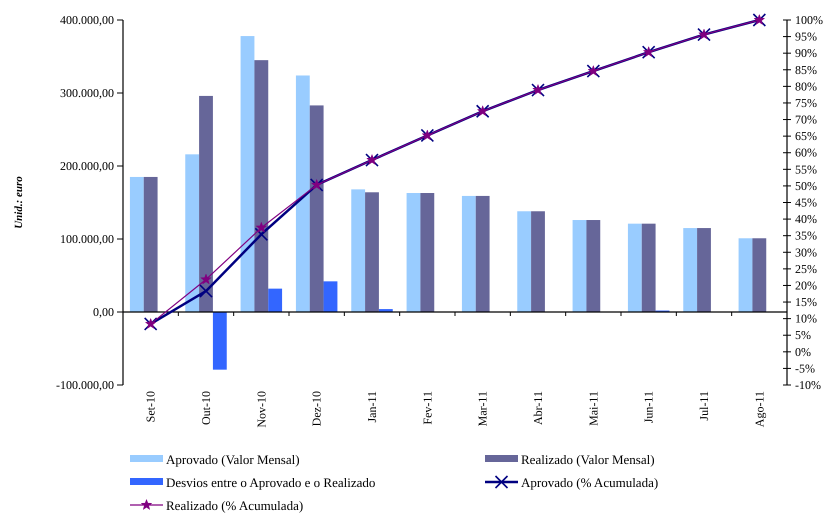  What do you see at coordinates (704, 406) in the screenshot?
I see `x-tick-label: Jul-11` at bounding box center [704, 406].